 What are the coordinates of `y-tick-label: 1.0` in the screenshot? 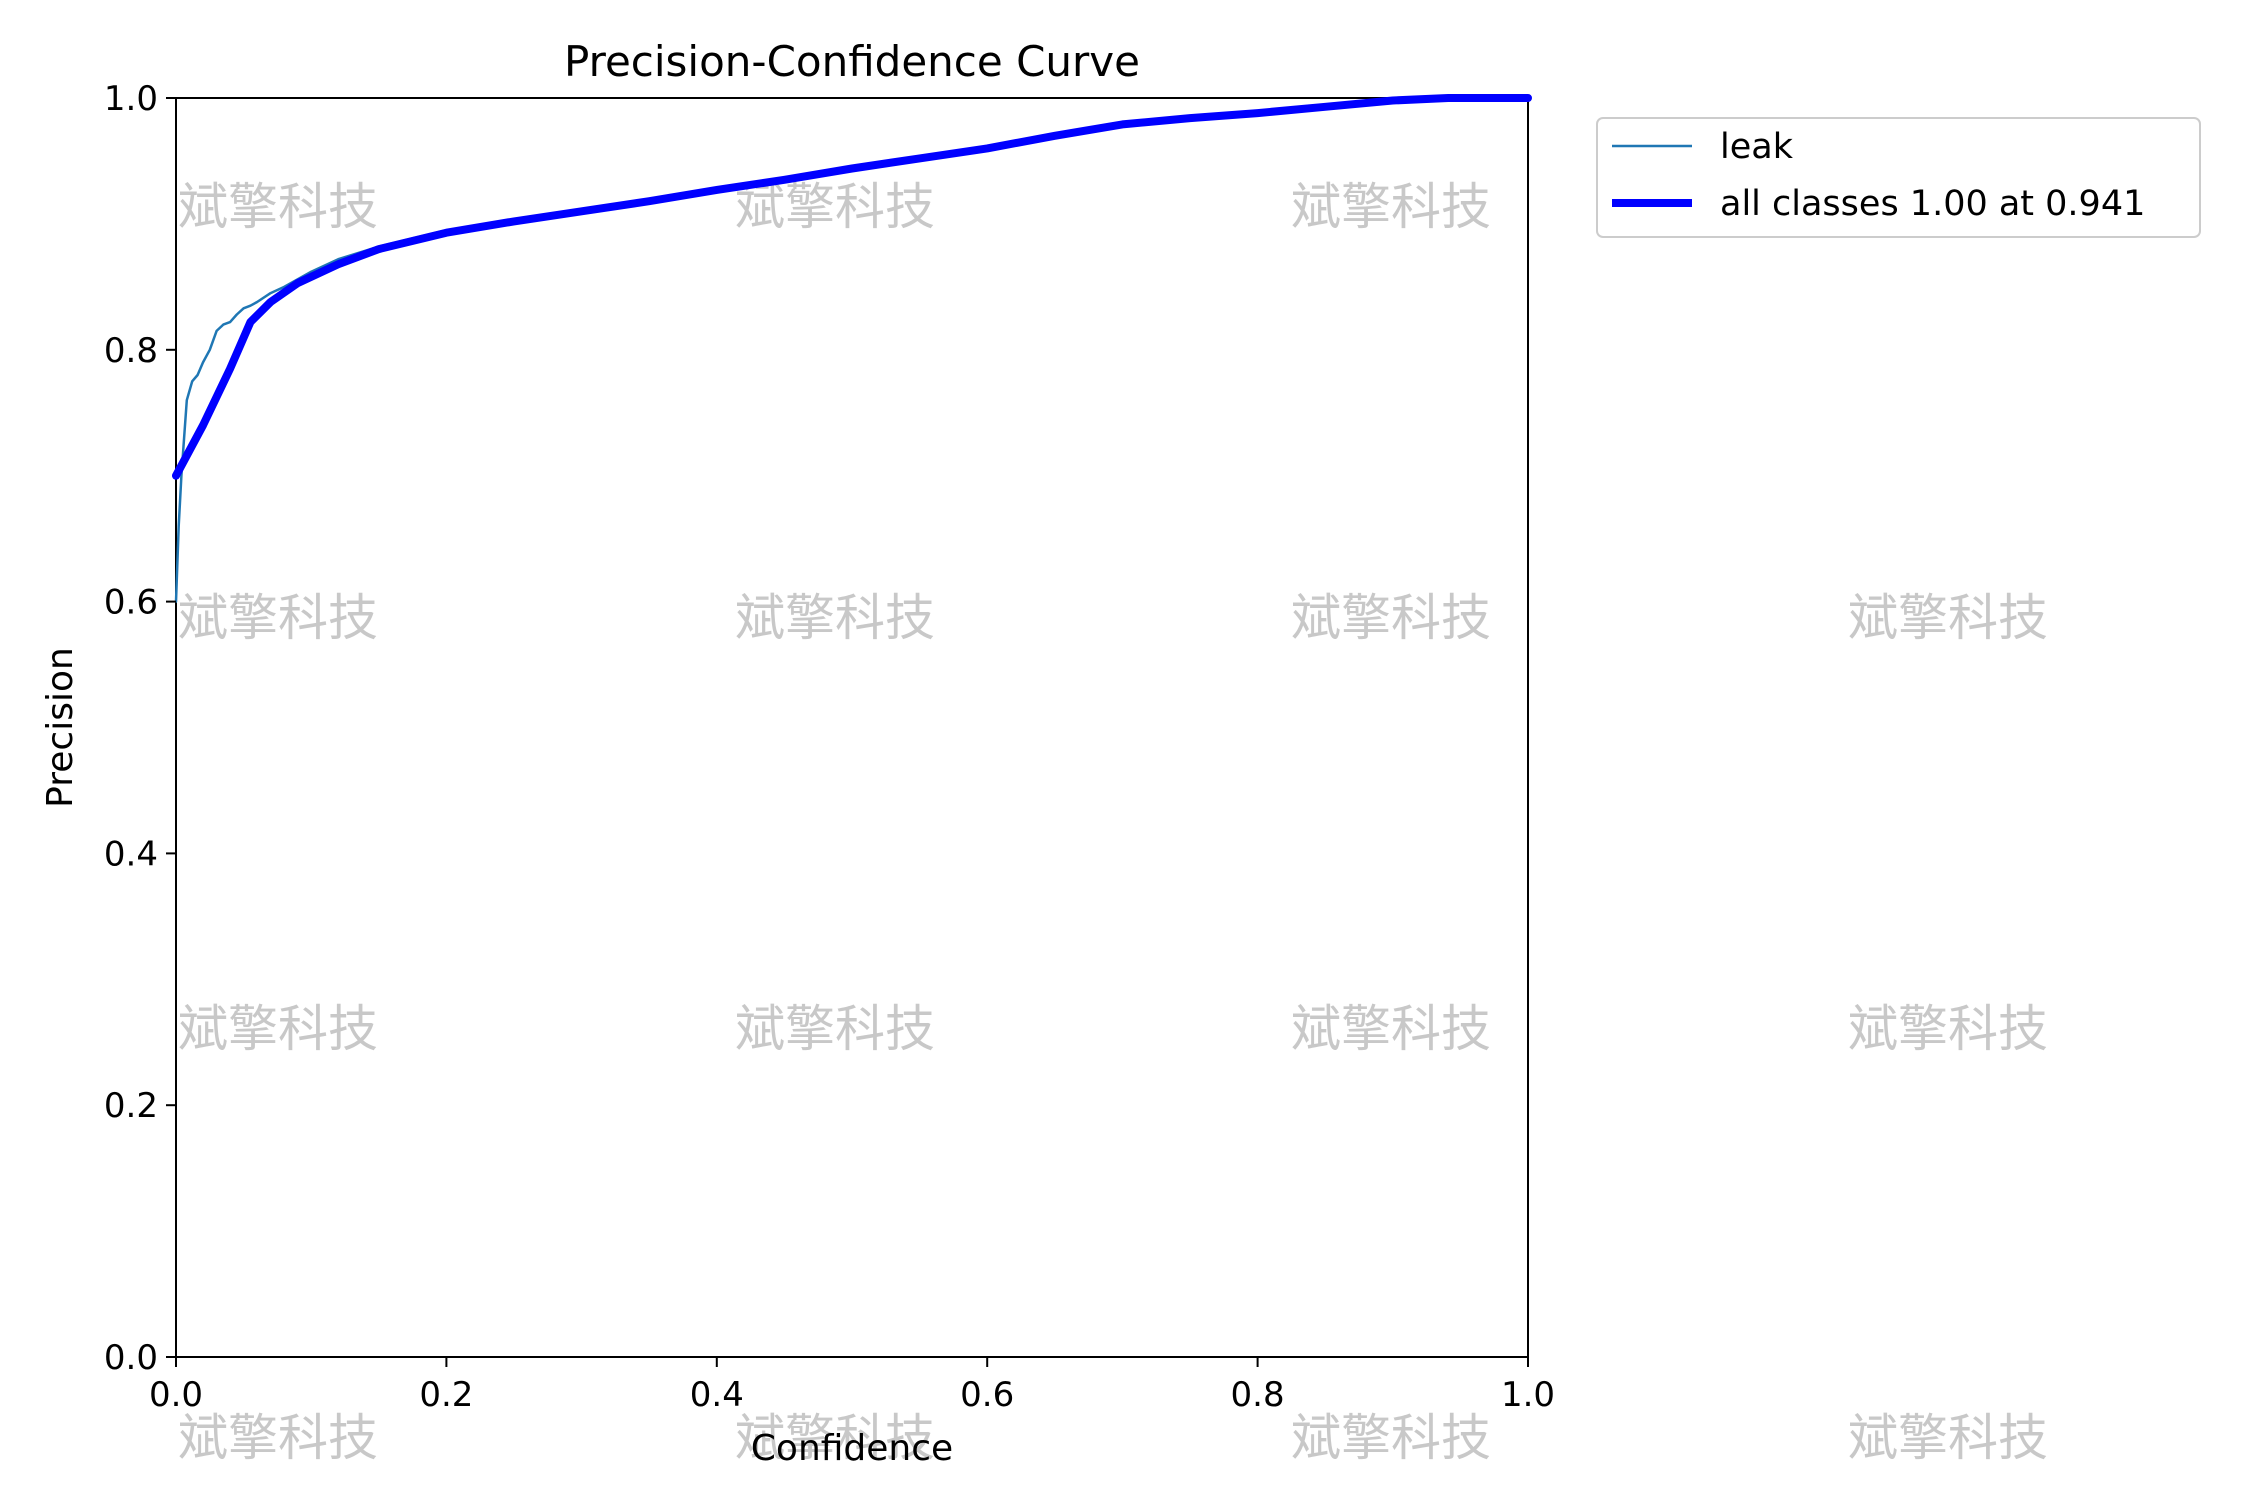 It's located at (131, 99).